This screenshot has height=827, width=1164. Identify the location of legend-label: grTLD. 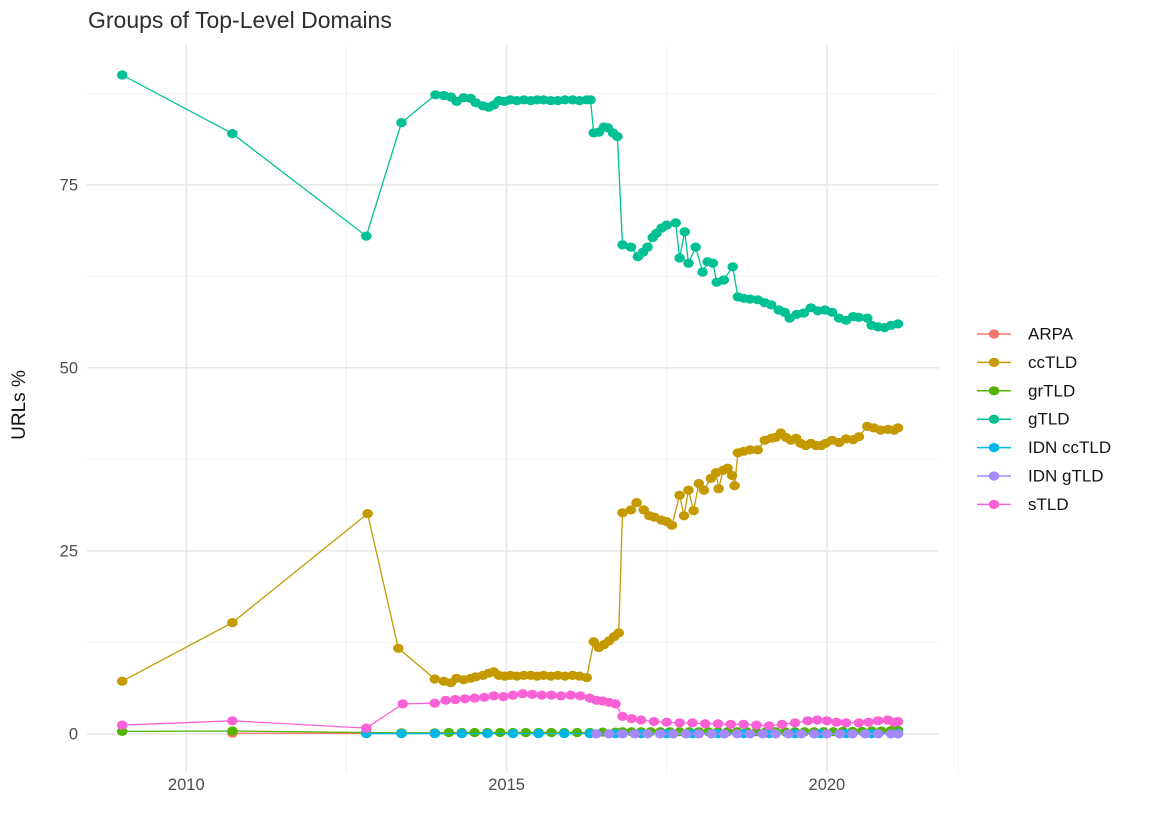
(1051, 390).